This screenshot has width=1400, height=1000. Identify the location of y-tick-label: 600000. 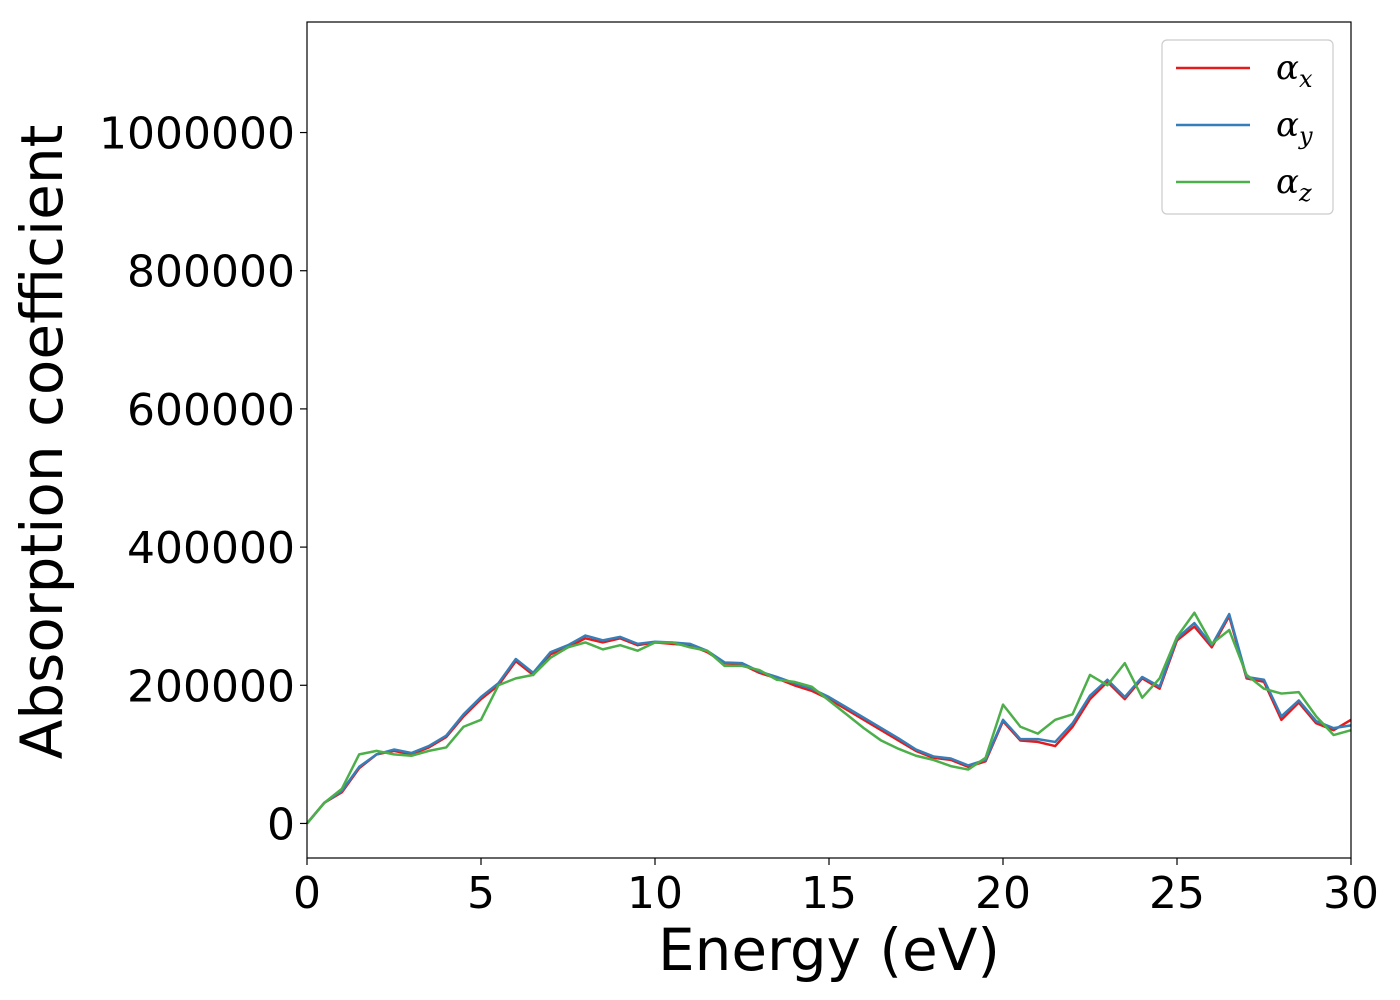
(211, 410).